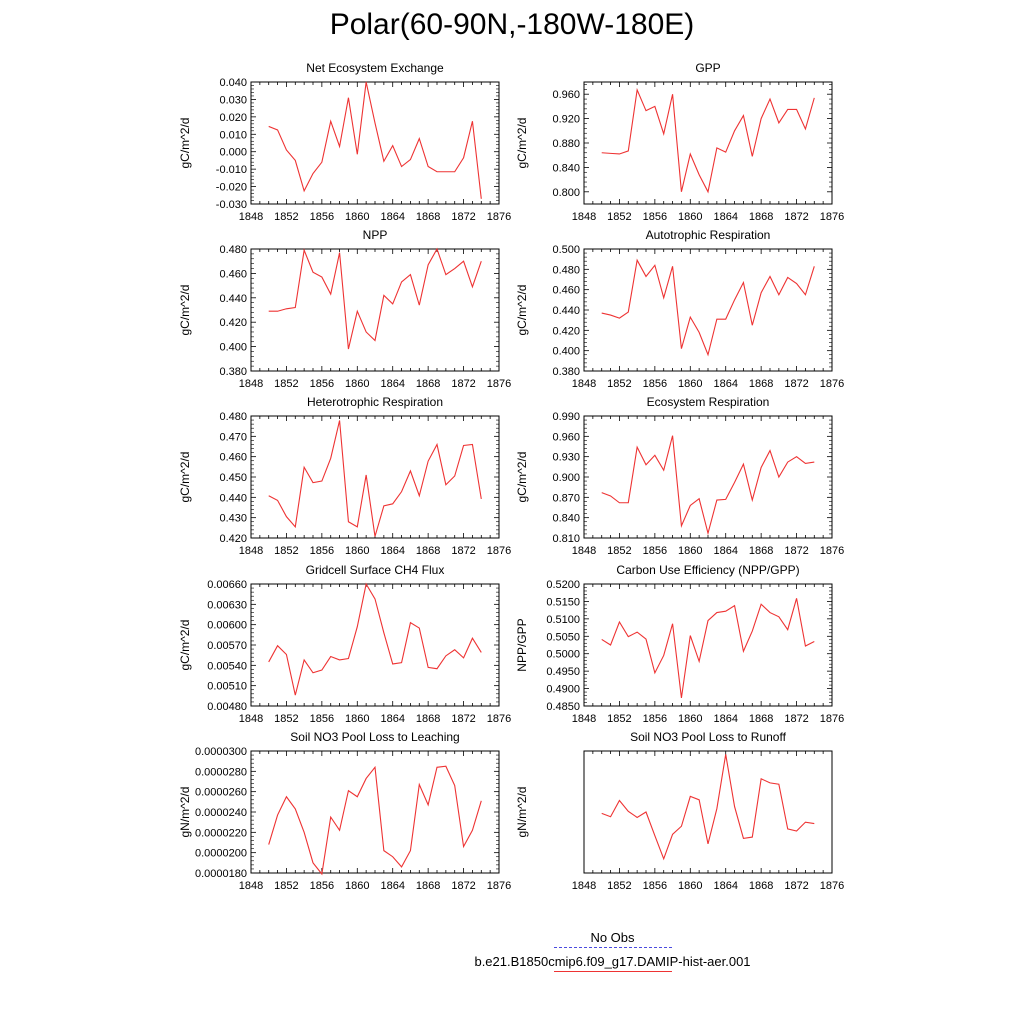  I want to click on y-tick-label: 0.00570, so click(227, 646).